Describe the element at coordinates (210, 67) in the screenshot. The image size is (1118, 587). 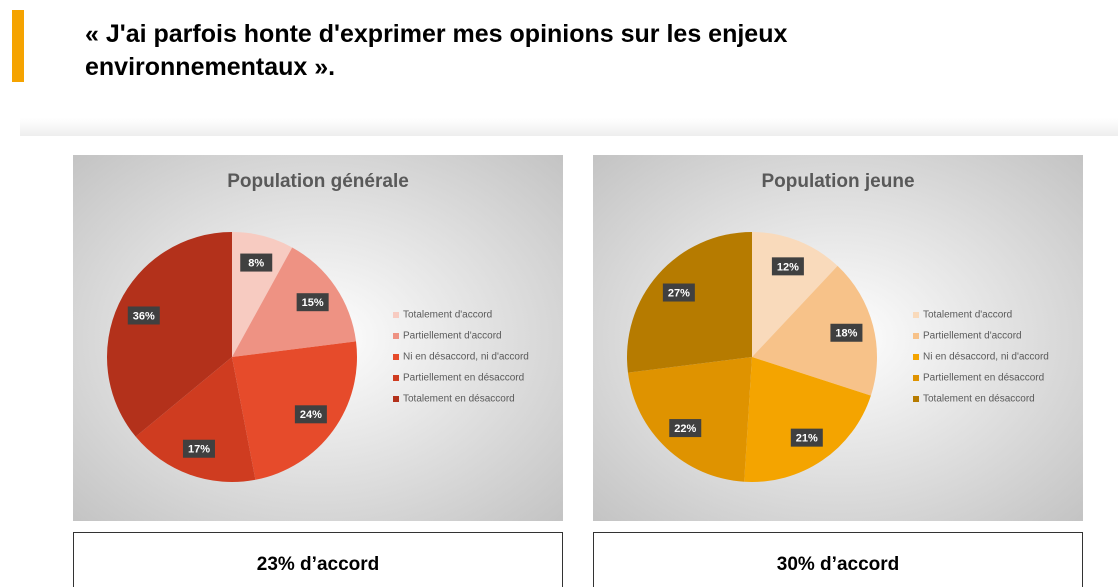
I see `heading-line: environnementaux ».` at that location.